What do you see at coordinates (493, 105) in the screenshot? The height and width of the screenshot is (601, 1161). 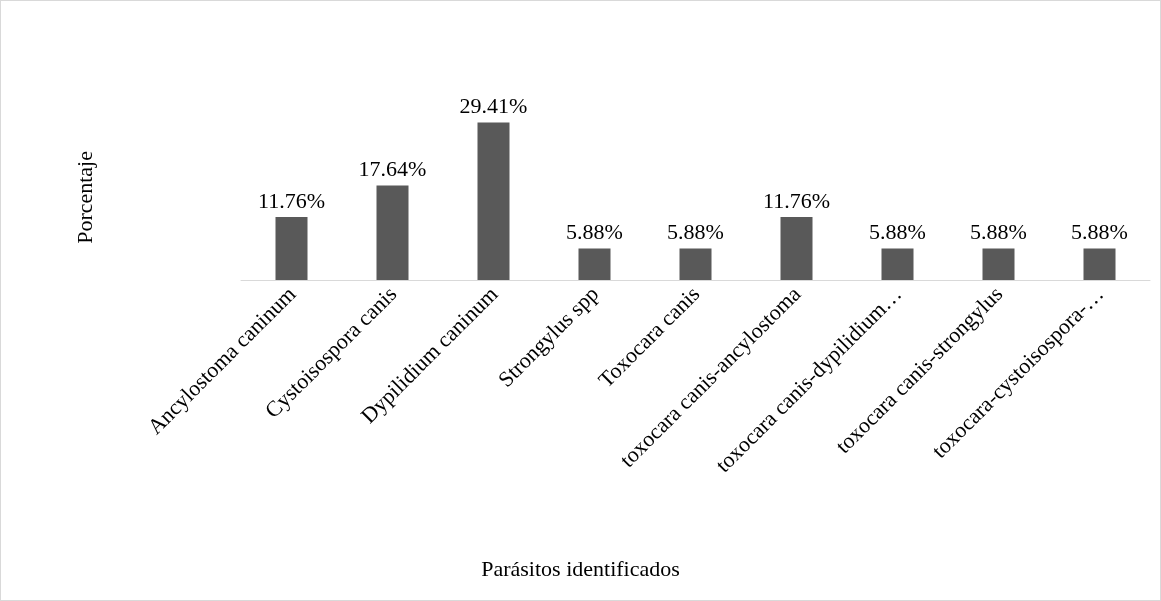 I see `data-label: 29.41%` at bounding box center [493, 105].